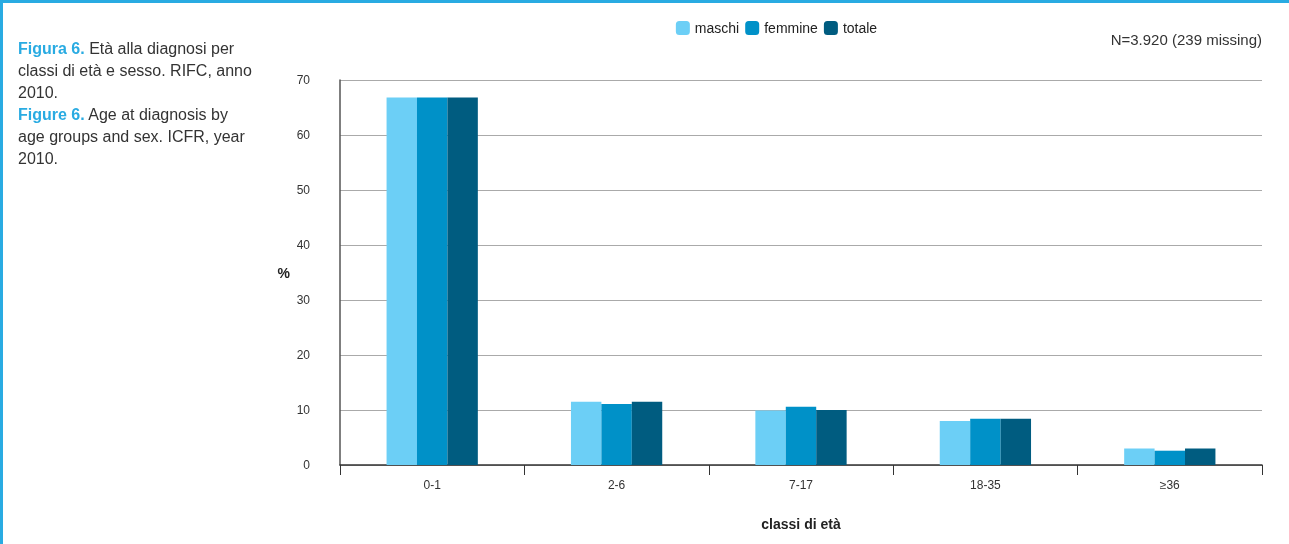  Describe the element at coordinates (284, 272) in the screenshot. I see `y-axis-title: %` at that location.